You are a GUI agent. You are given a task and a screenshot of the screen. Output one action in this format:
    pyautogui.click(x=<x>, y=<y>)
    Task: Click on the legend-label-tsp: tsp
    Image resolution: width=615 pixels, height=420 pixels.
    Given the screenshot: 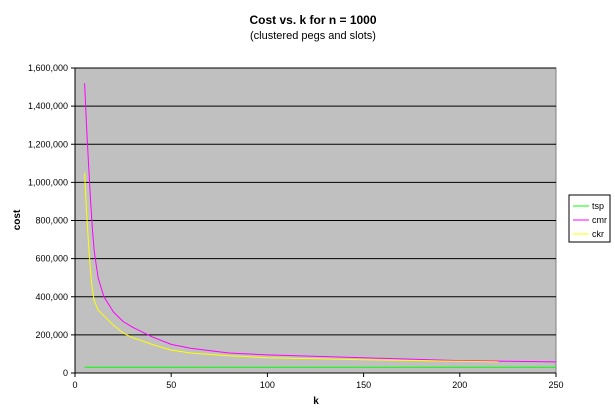 What is the action you would take?
    pyautogui.click(x=598, y=206)
    